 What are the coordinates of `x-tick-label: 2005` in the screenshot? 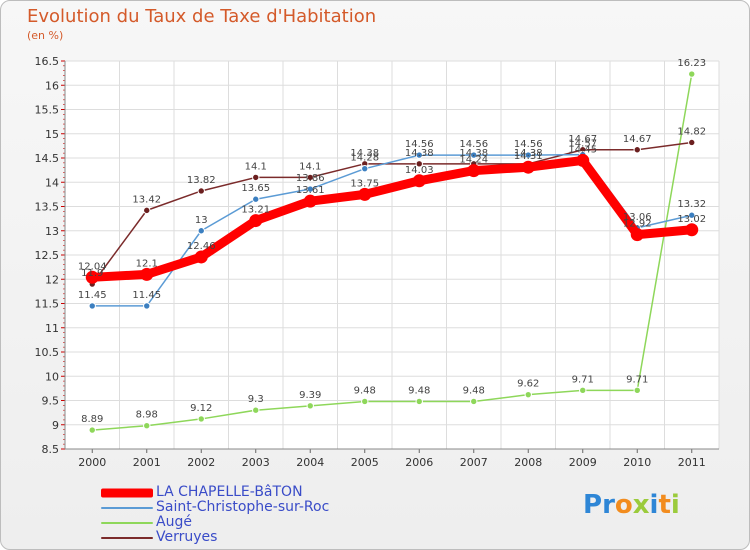 It's located at (365, 462).